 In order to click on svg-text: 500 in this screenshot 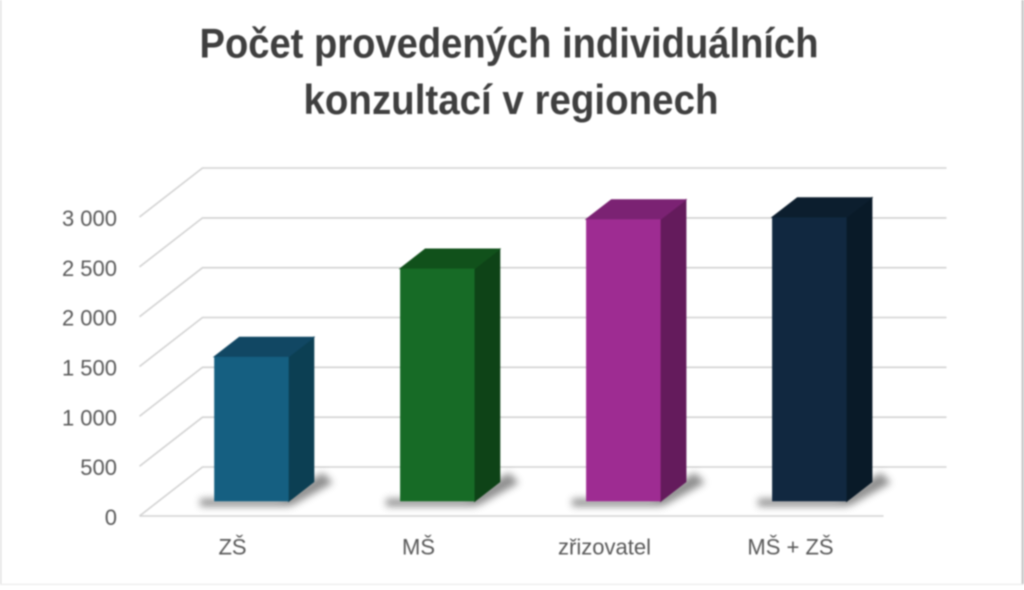, I will do `click(98, 467)`.